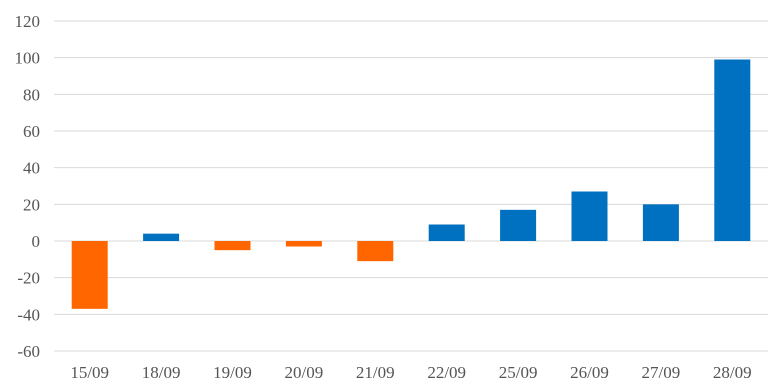 Image resolution: width=768 pixels, height=385 pixels. Describe the element at coordinates (28, 278) in the screenshot. I see `y-tick-label: -20` at that location.